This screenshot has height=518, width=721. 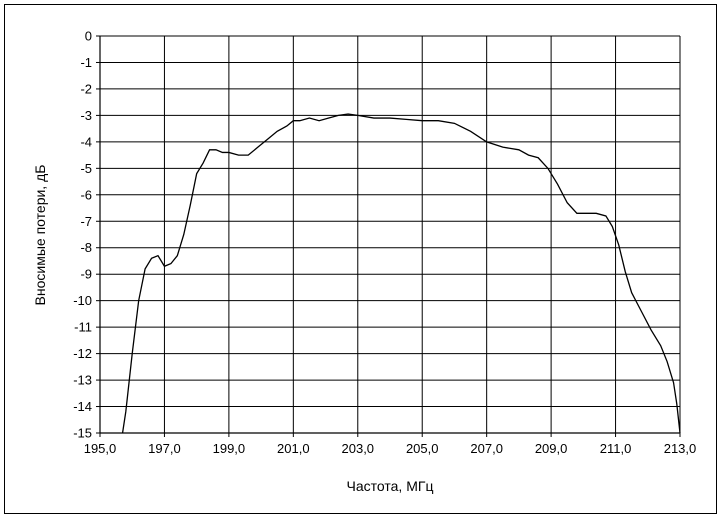 What do you see at coordinates (100, 448) in the screenshot?
I see `x-tick-label: 195,0` at bounding box center [100, 448].